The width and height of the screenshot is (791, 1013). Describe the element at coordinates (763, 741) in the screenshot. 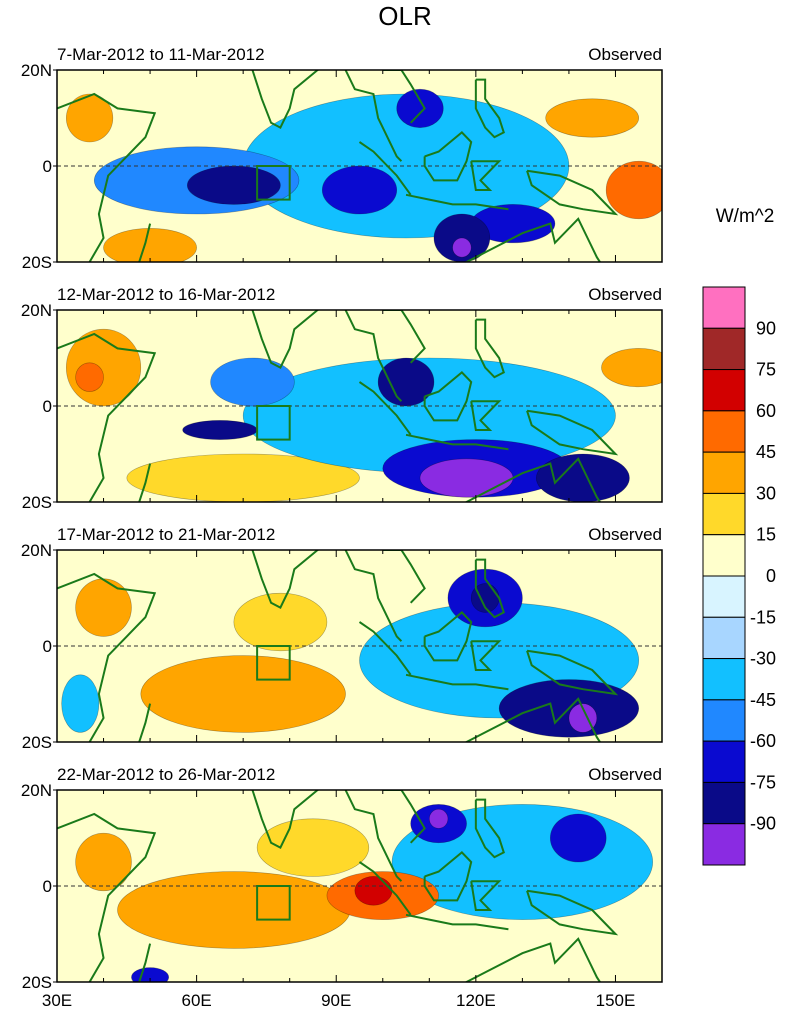

I see `colorbar-label: -60` at that location.